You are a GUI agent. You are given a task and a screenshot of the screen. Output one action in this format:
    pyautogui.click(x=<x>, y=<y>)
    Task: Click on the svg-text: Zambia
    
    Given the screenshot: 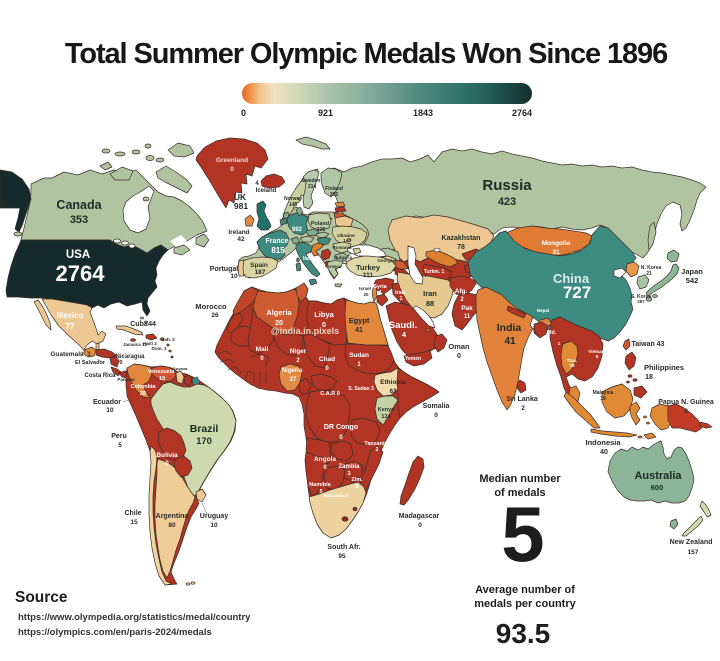 What is the action you would take?
    pyautogui.click(x=349, y=467)
    